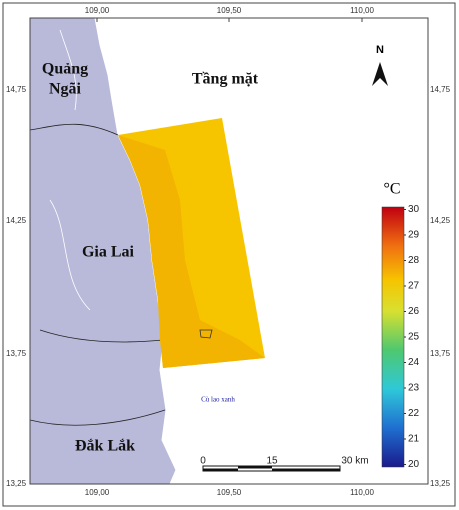 The height and width of the screenshot is (510, 459). I want to click on legend-tick: 27, so click(414, 286).